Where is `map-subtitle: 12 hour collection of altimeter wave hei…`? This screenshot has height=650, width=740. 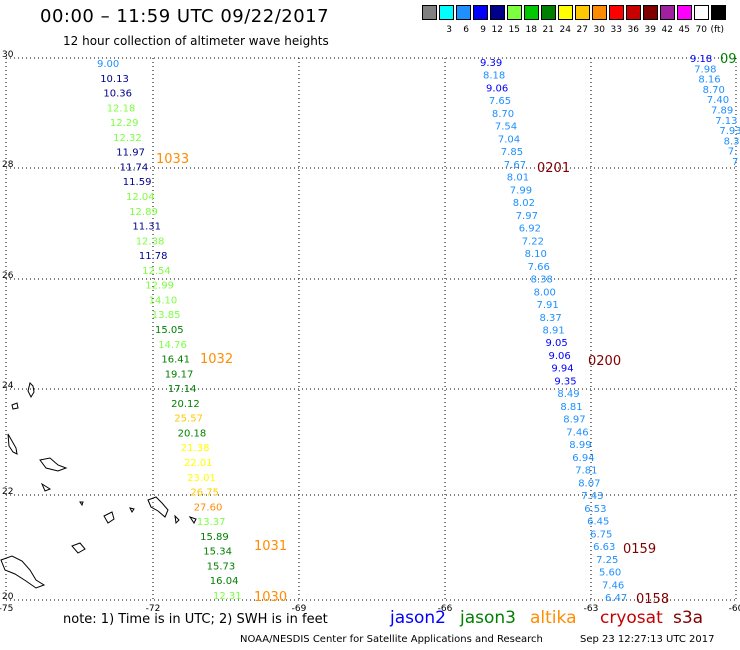 map-subtitle: 12 hour collection of altimeter wave hei… is located at coordinates (196, 41).